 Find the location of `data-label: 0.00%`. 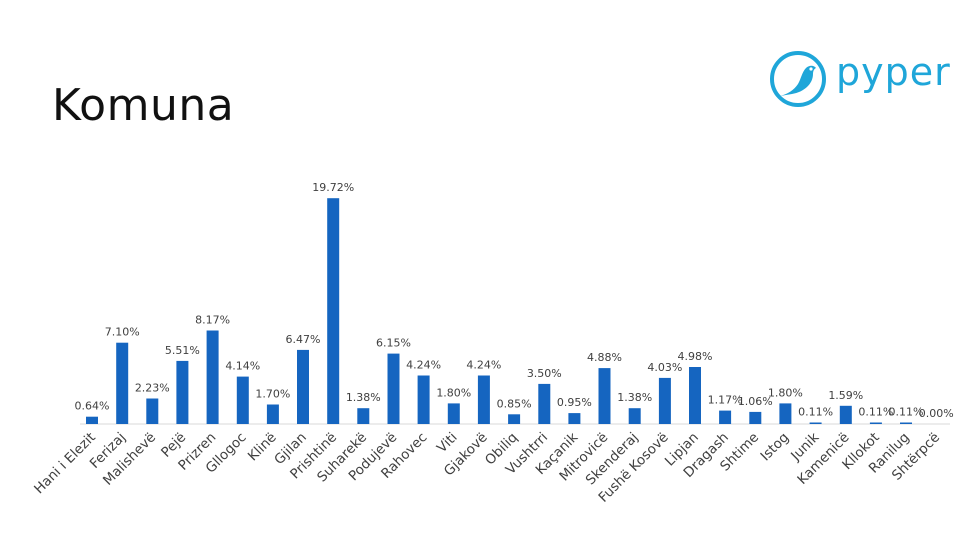

data-label: 0.00% is located at coordinates (936, 413).